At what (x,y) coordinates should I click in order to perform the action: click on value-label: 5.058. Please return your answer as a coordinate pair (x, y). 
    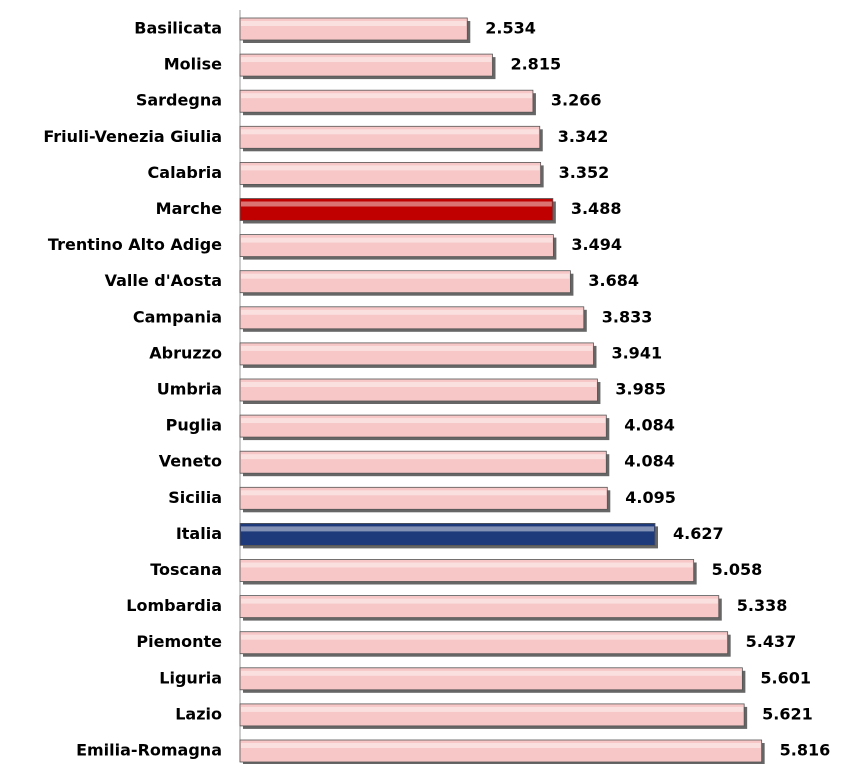
    Looking at the image, I should click on (737, 569).